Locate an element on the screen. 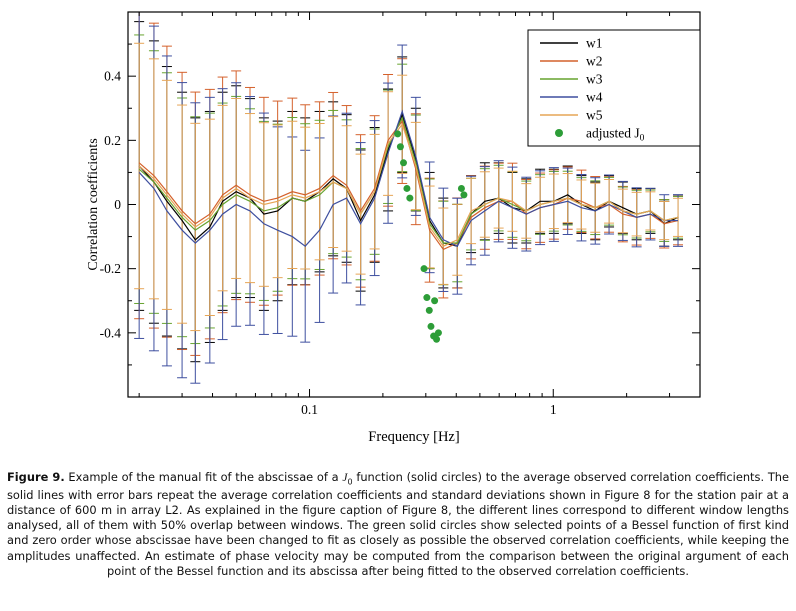  legend-label-w5: w5 is located at coordinates (594, 115).